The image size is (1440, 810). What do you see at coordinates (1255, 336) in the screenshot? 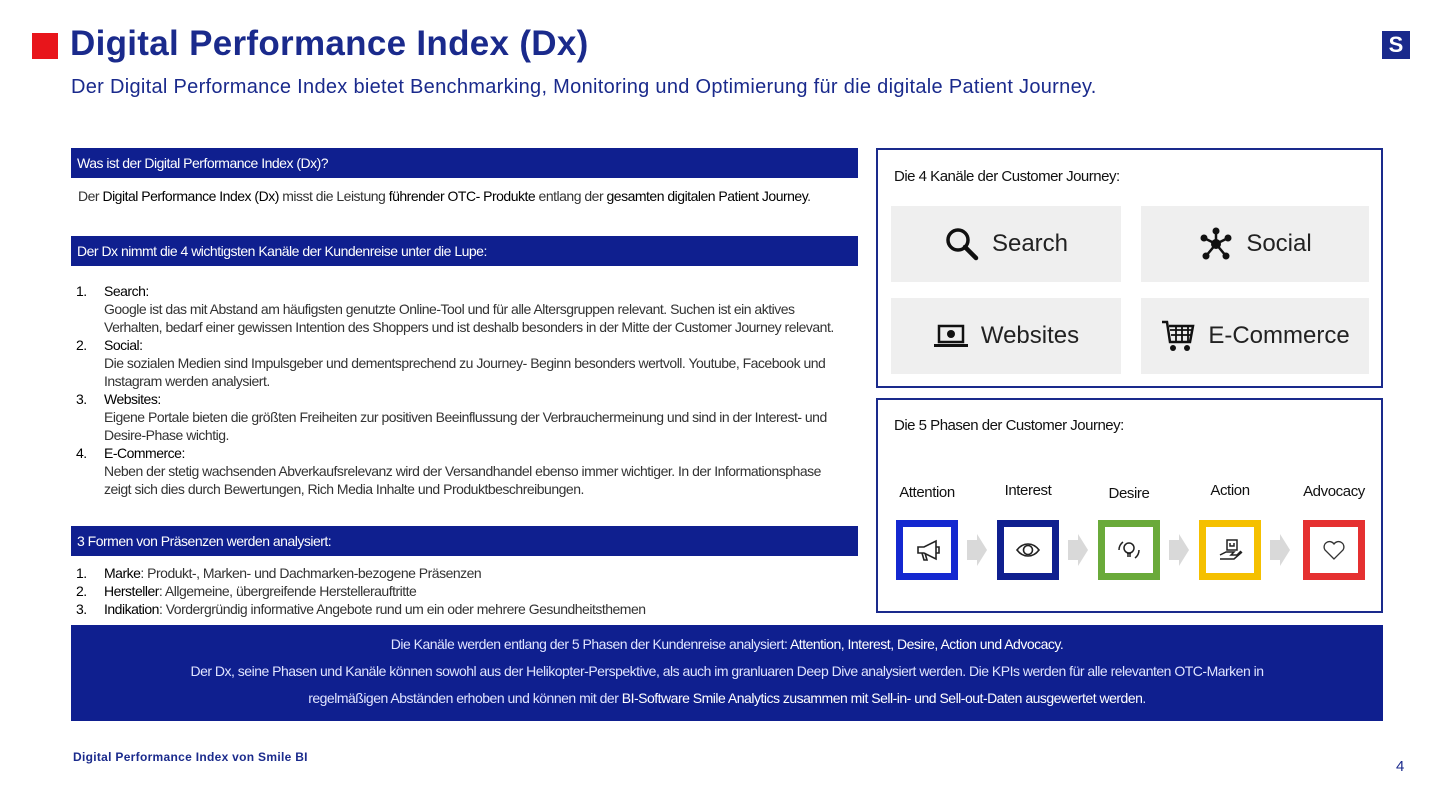
I see `channel-ecommerce: E-Commerce` at bounding box center [1255, 336].